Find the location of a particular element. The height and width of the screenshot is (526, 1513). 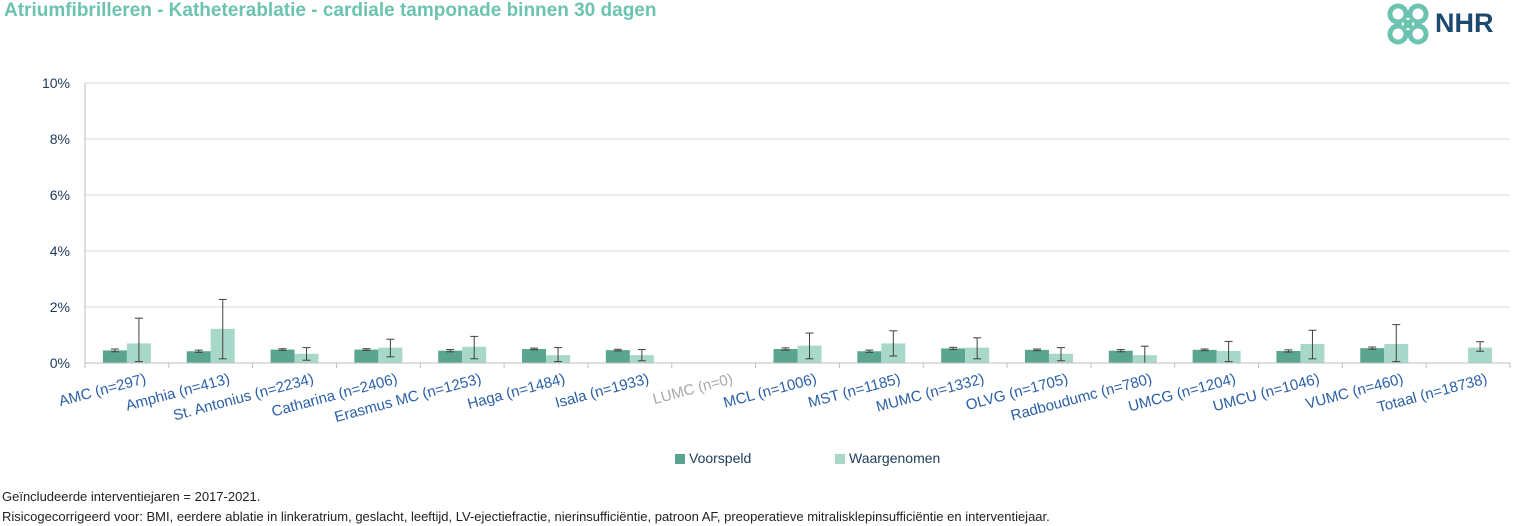

bars is located at coordinates (797, 345).